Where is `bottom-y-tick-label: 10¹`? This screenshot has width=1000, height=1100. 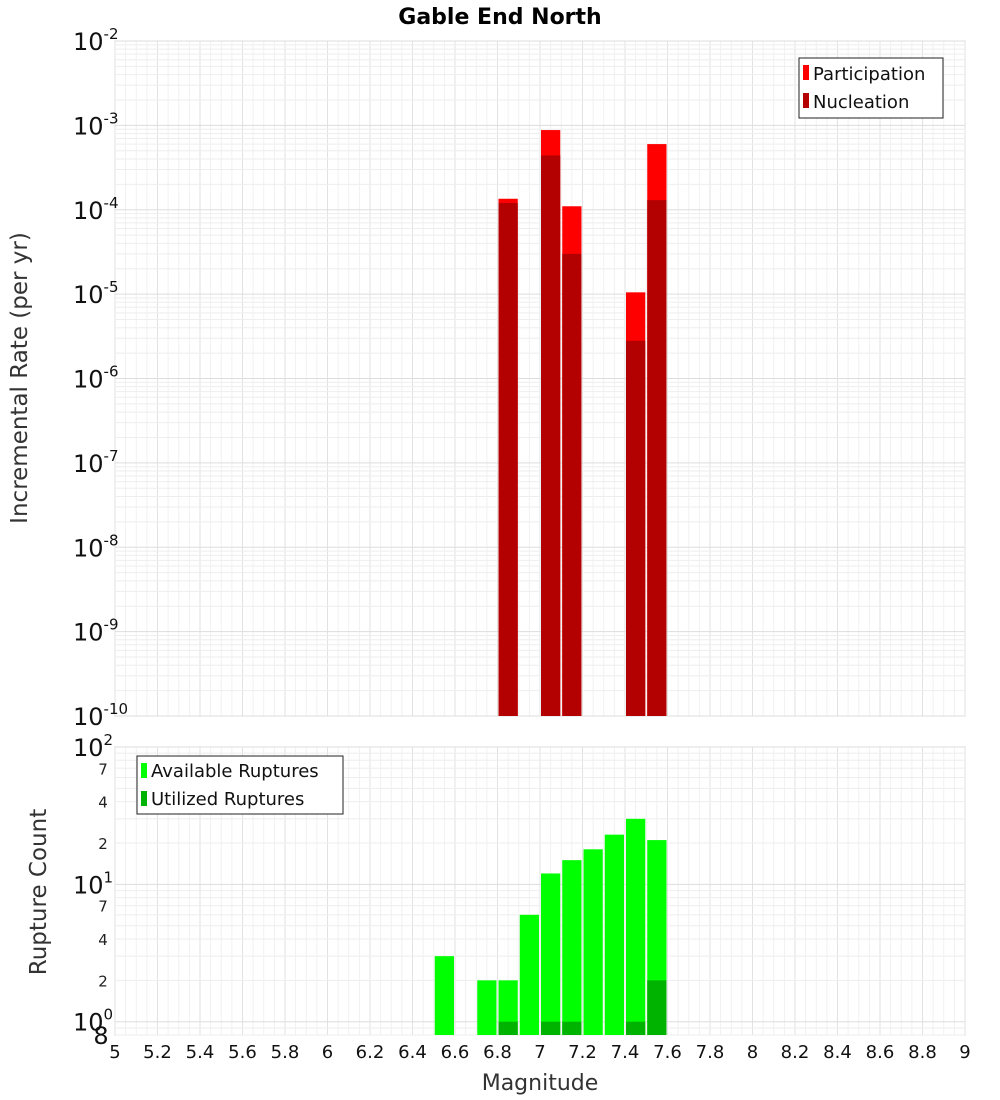
bottom-y-tick-label: 10¹ is located at coordinates (93, 883).